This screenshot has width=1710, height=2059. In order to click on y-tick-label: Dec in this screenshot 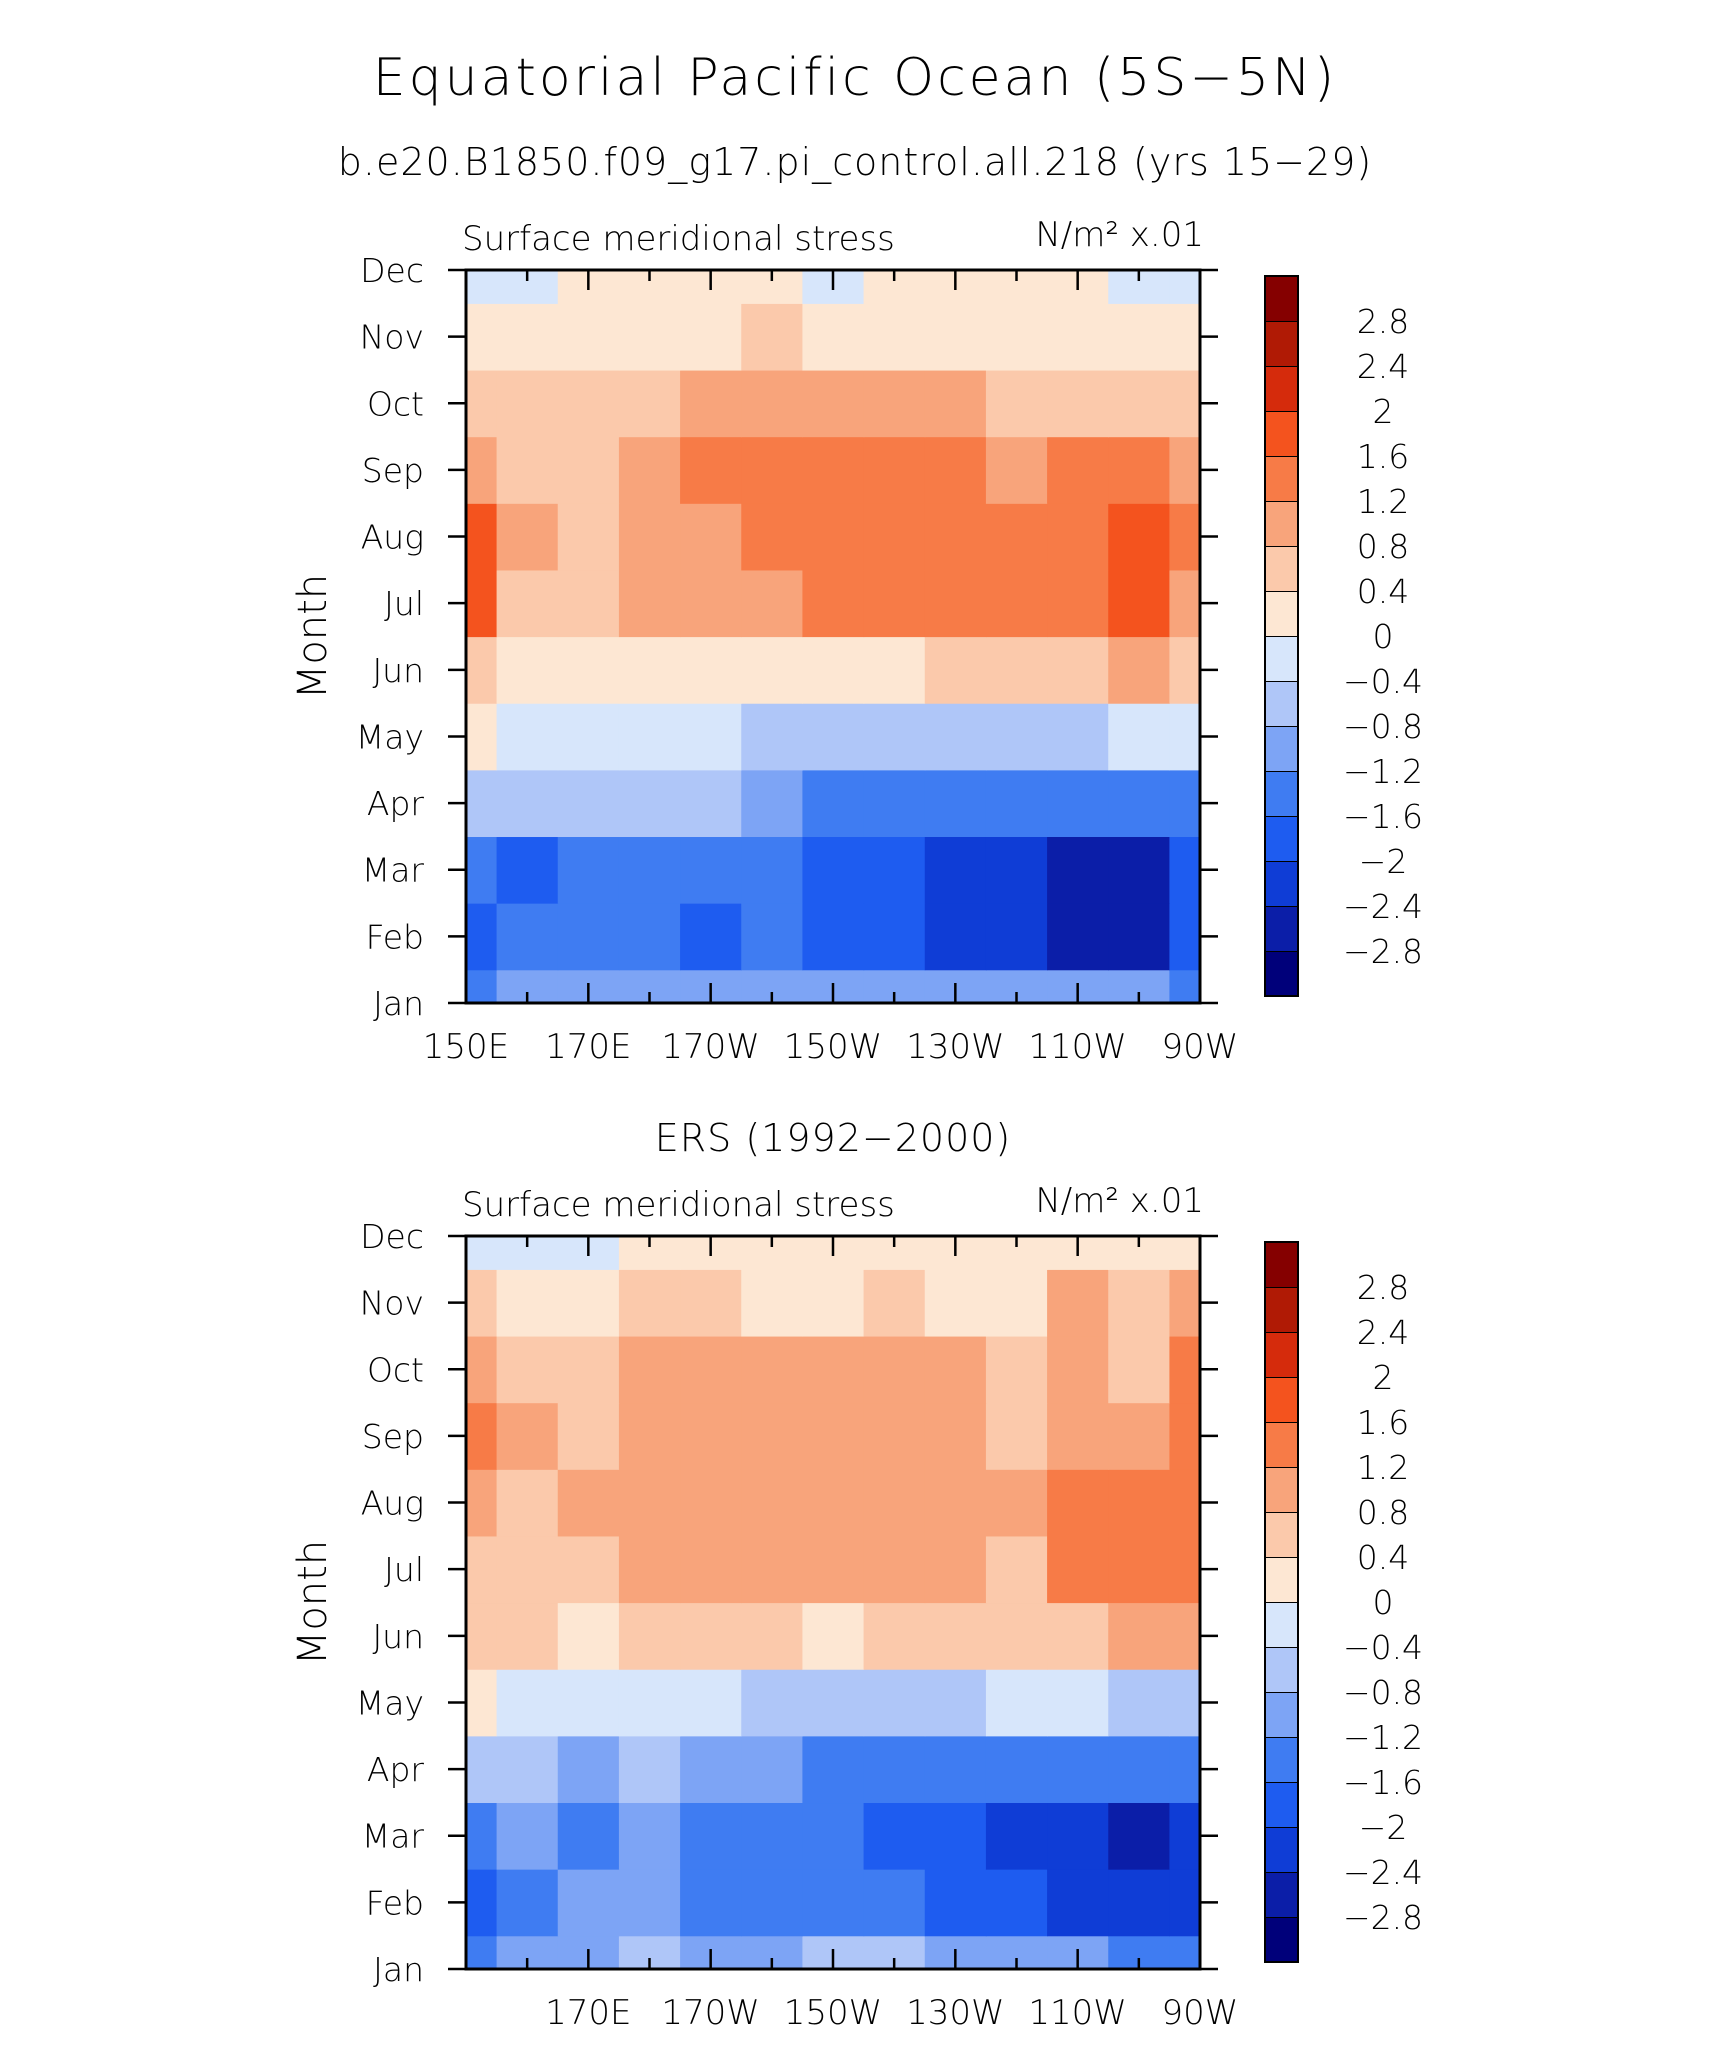, I will do `click(392, 1236)`.